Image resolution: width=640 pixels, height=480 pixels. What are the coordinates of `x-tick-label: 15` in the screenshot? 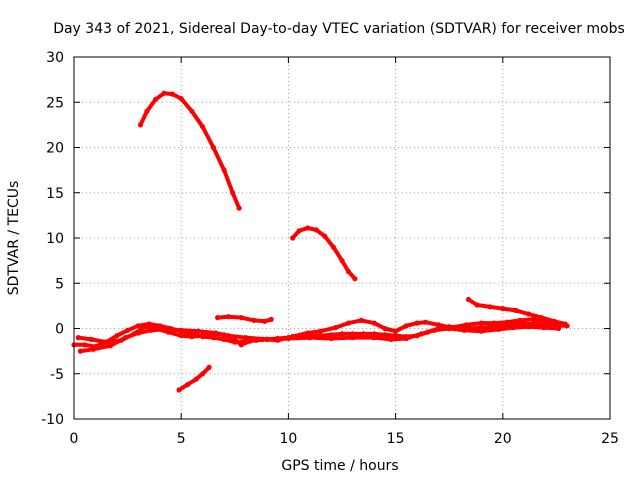 It's located at (396, 439).